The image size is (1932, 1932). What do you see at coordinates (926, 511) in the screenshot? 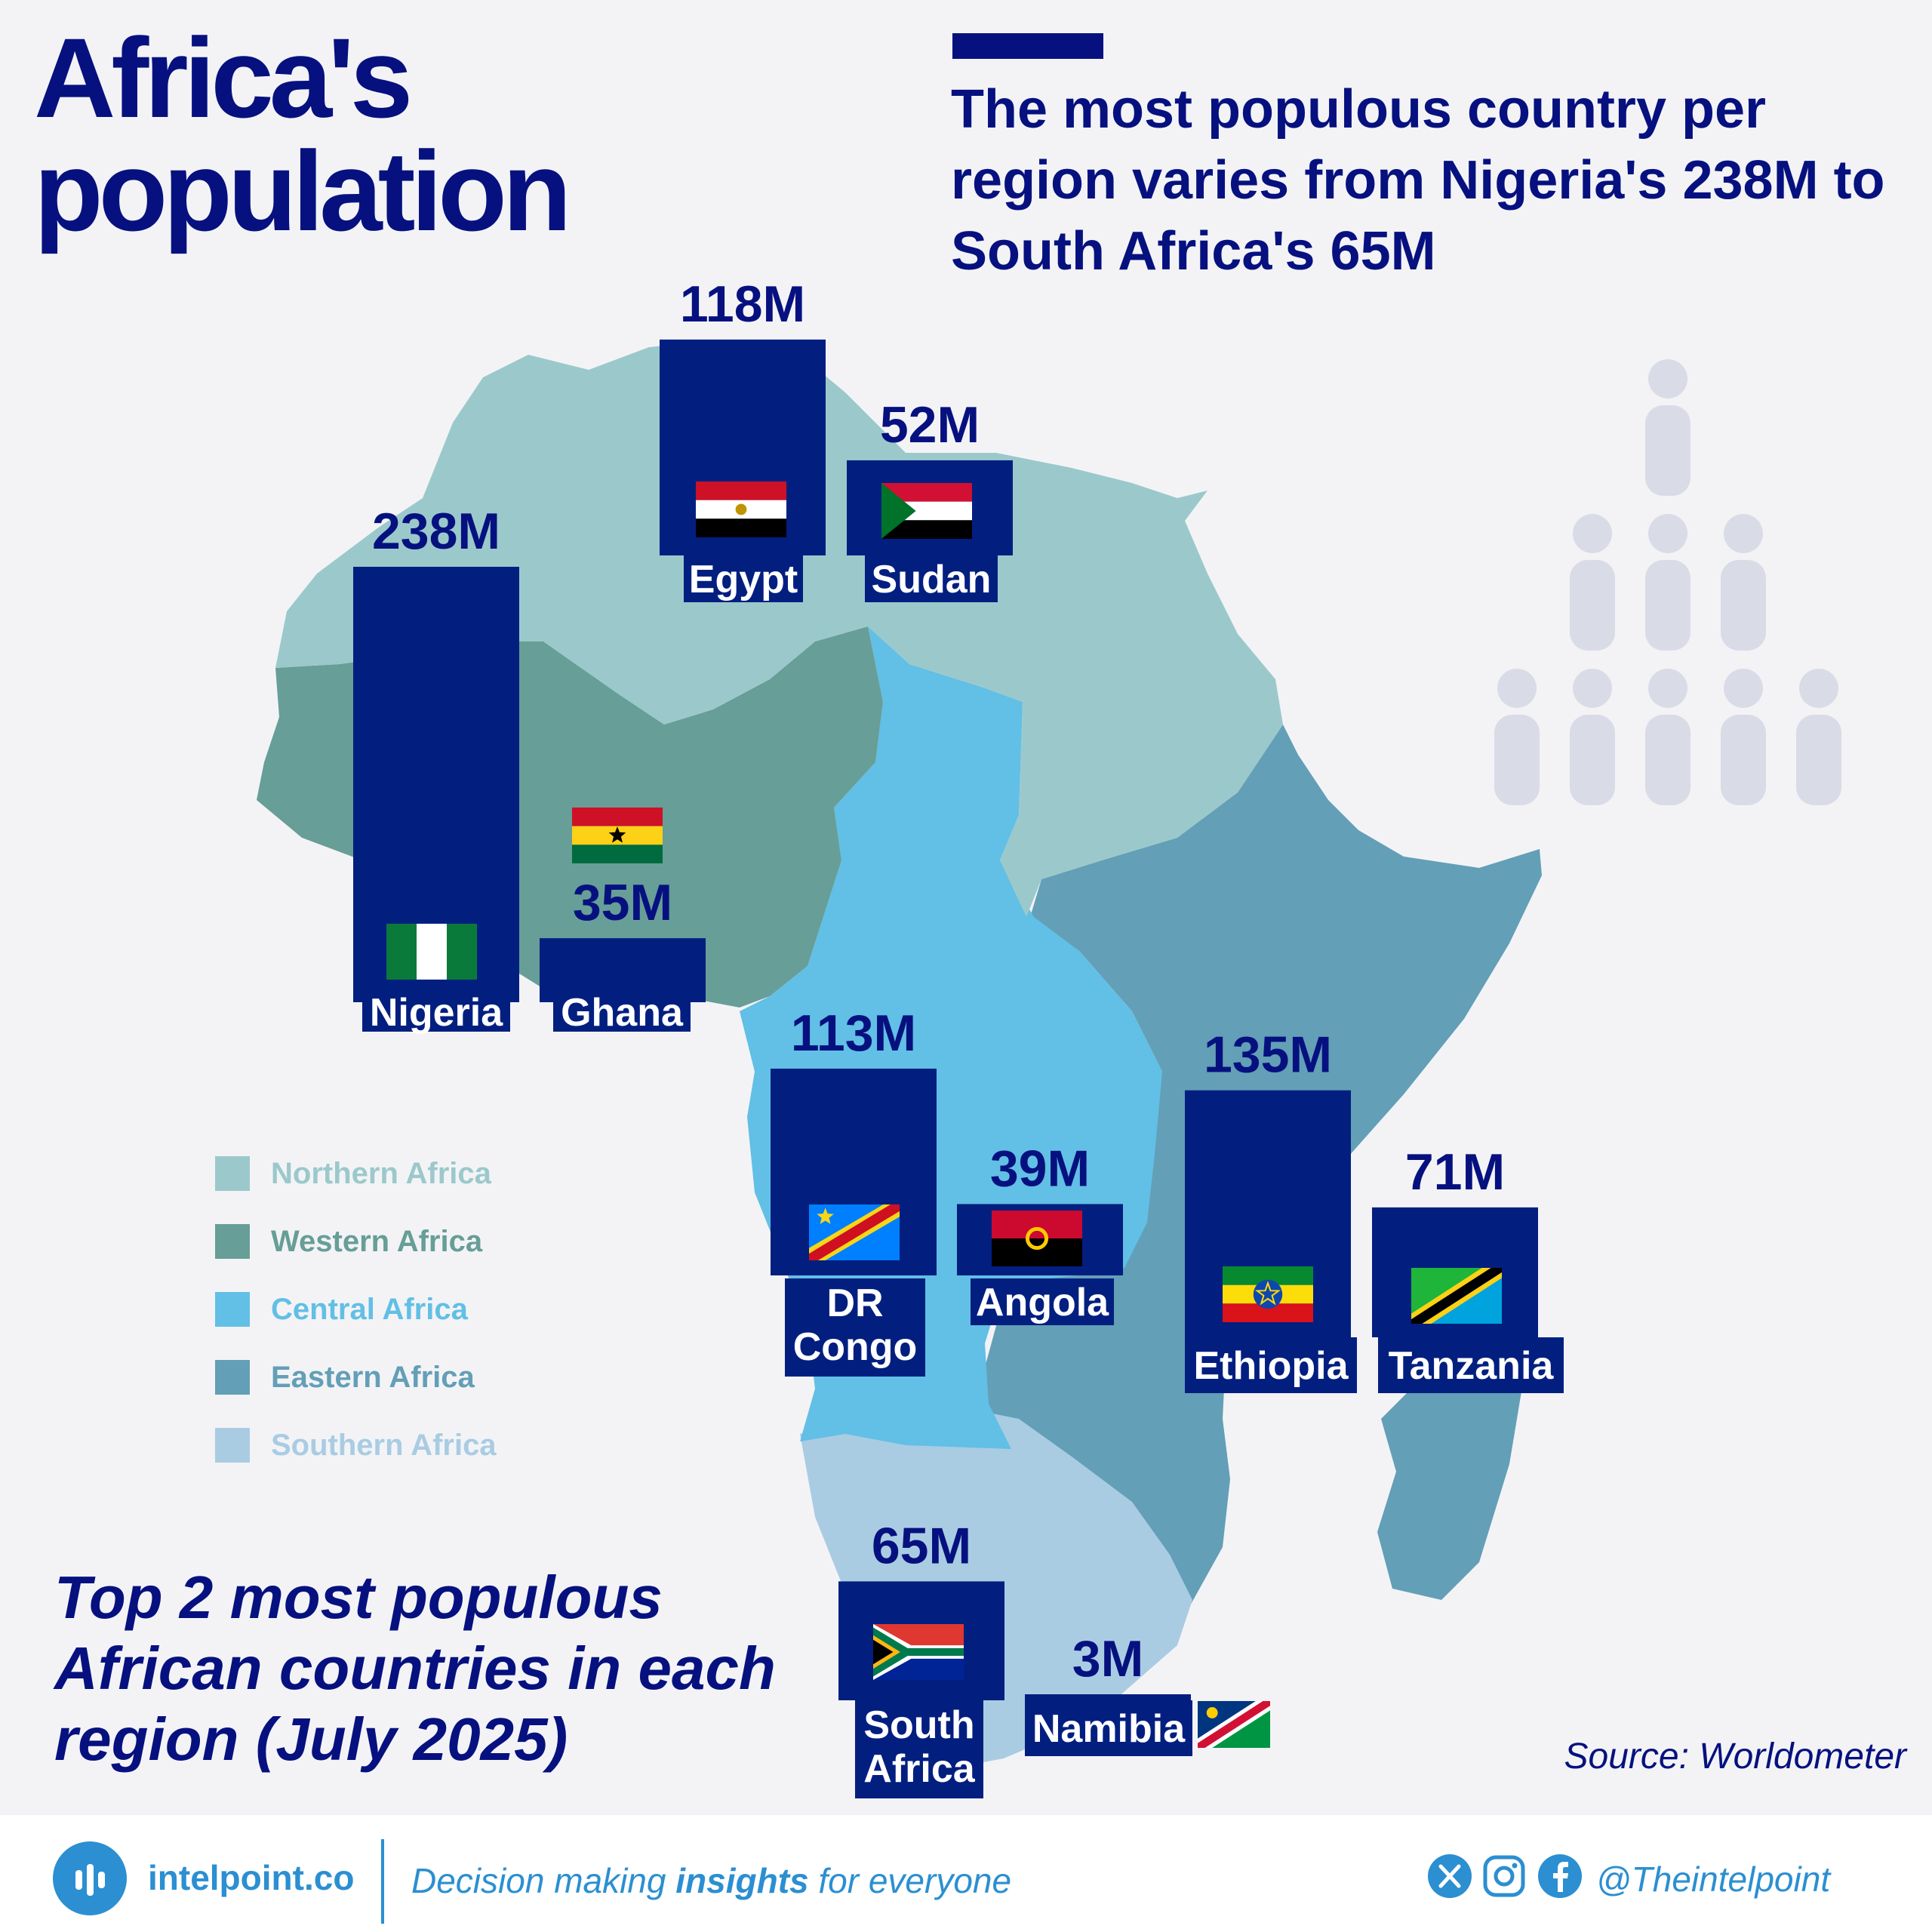
I see `sudan-flag` at bounding box center [926, 511].